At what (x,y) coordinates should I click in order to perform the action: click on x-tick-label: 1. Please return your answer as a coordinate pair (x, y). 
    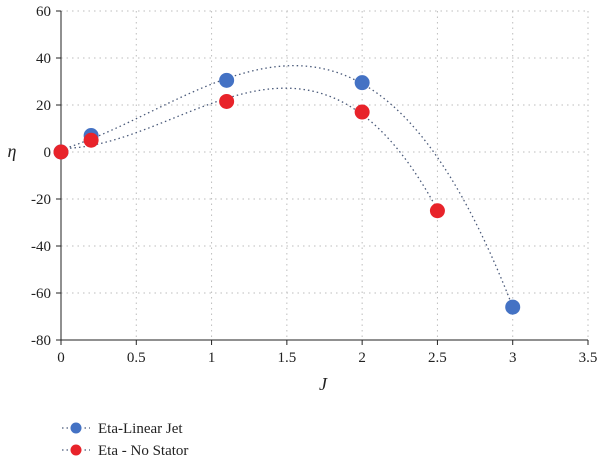
    Looking at the image, I should click on (212, 358).